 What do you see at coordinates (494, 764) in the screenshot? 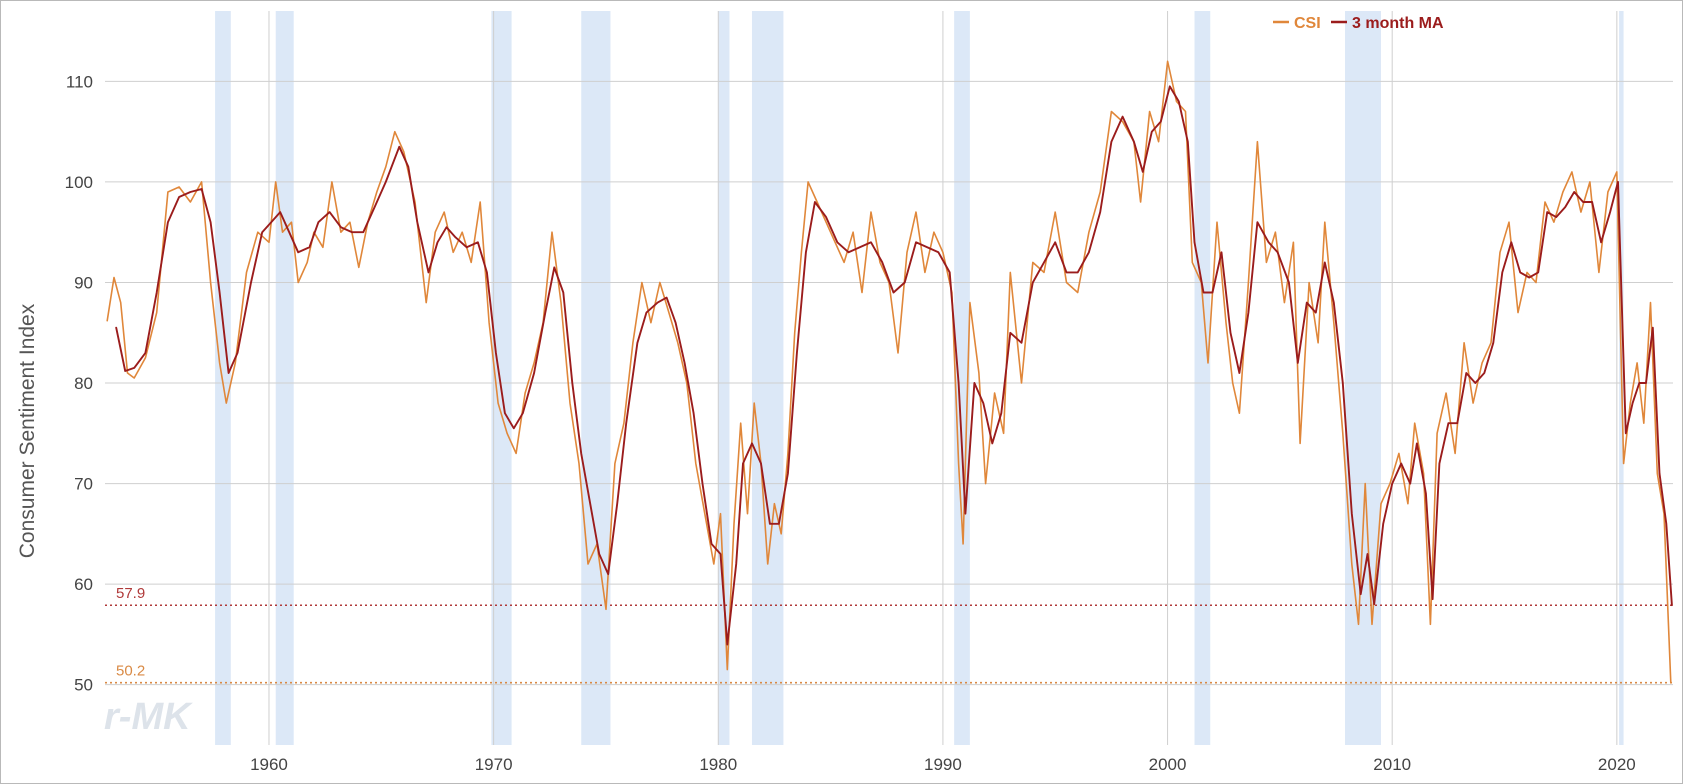
I see `x-tick-label: 1970` at bounding box center [494, 764].